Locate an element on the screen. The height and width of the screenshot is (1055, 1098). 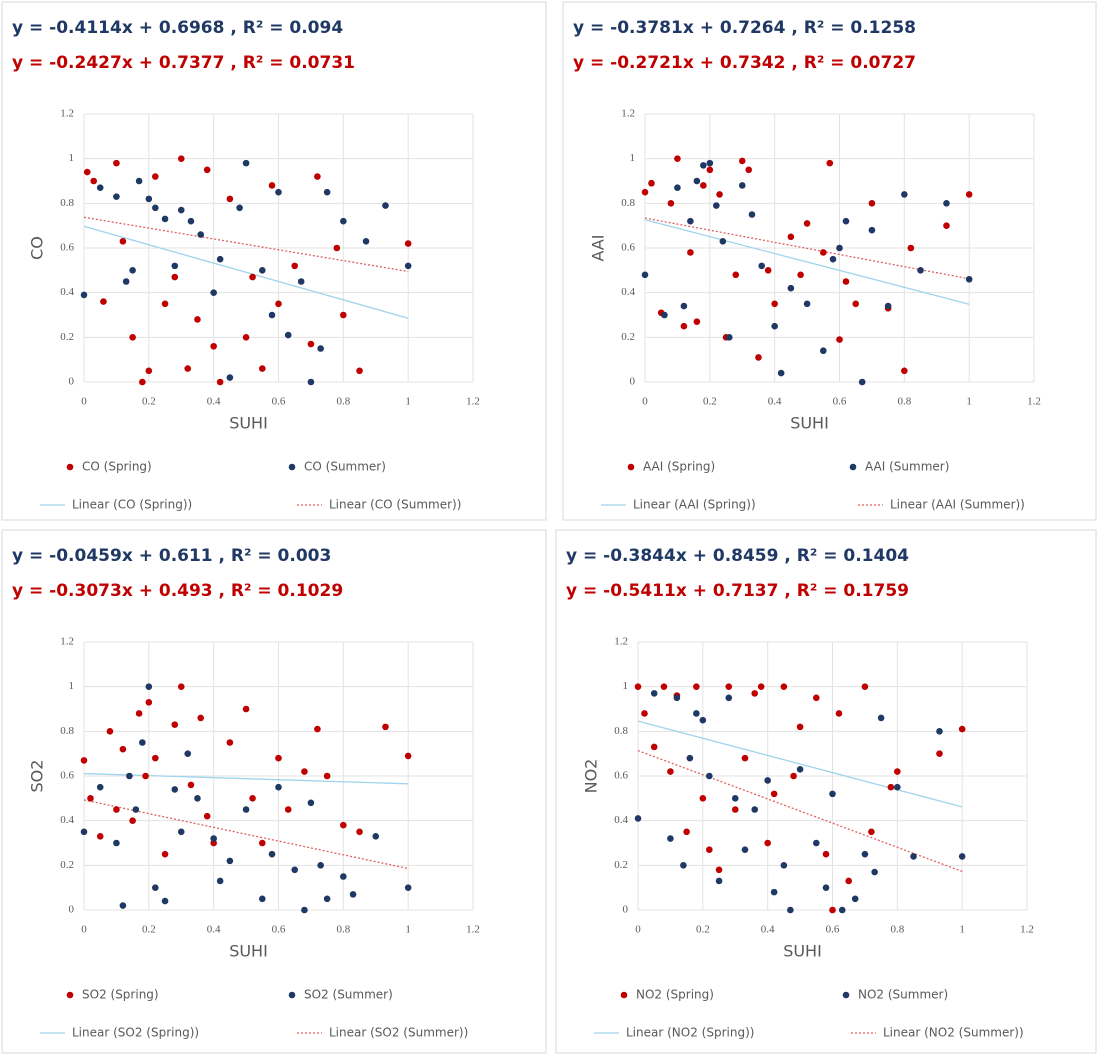
trendline is located at coordinates (807, 248).